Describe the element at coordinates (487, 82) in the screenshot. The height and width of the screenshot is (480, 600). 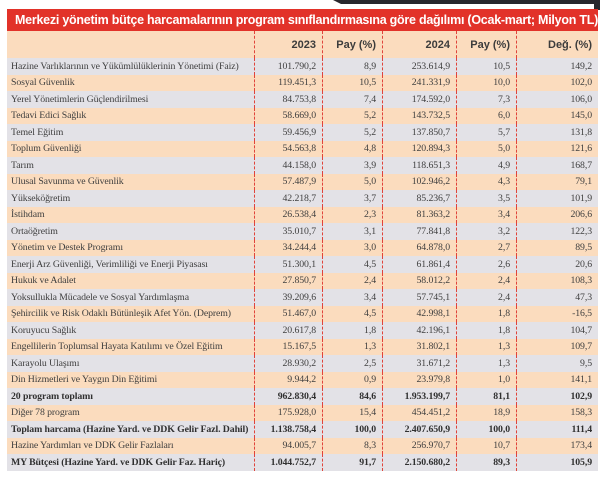
I see `cell-pay-2024: 10,0` at that location.